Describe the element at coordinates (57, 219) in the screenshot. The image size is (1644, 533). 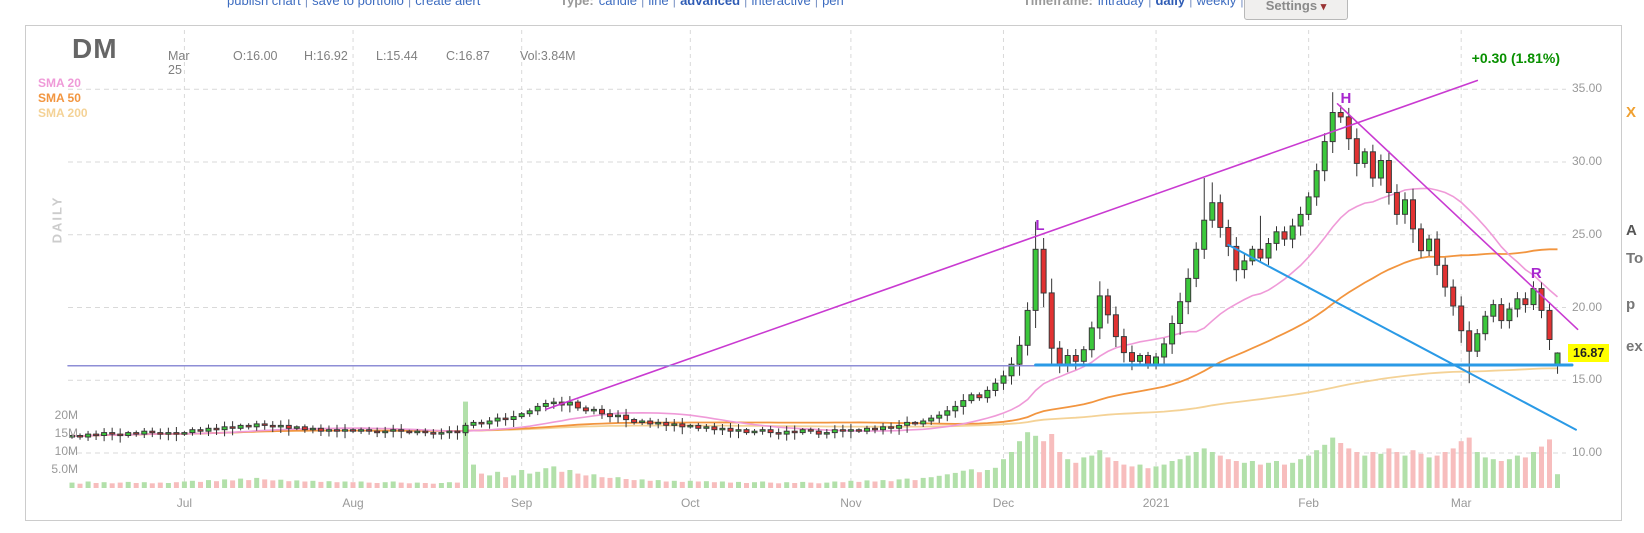
I see `timeframe-watermark: DAILY` at that location.